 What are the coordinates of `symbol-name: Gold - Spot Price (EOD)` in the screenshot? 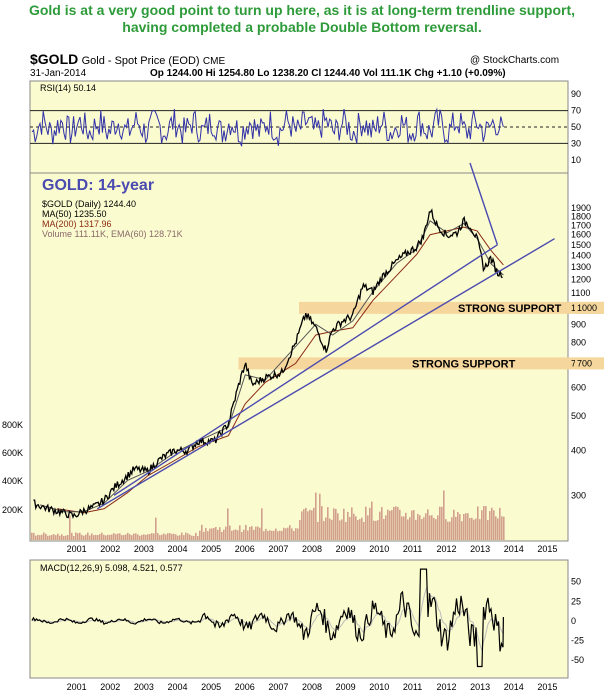 It's located at (140, 61).